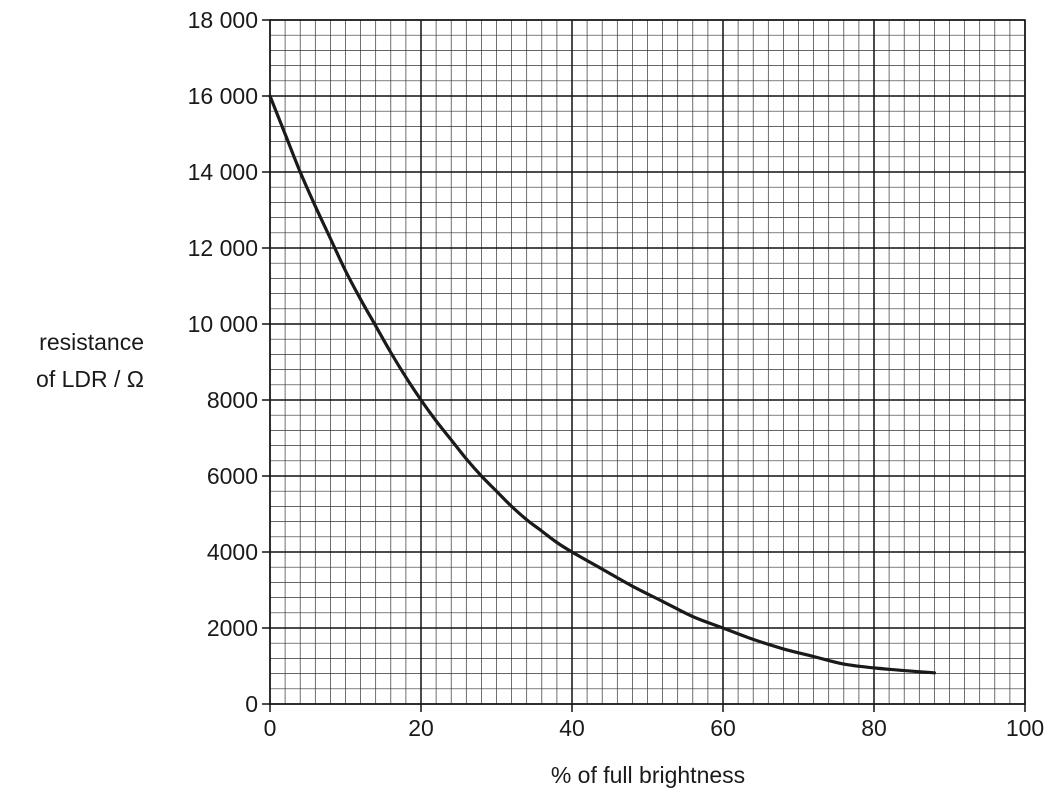  What do you see at coordinates (654, 722) in the screenshot?
I see `x-axis-ticks: 0 20 40 60 80 100` at bounding box center [654, 722].